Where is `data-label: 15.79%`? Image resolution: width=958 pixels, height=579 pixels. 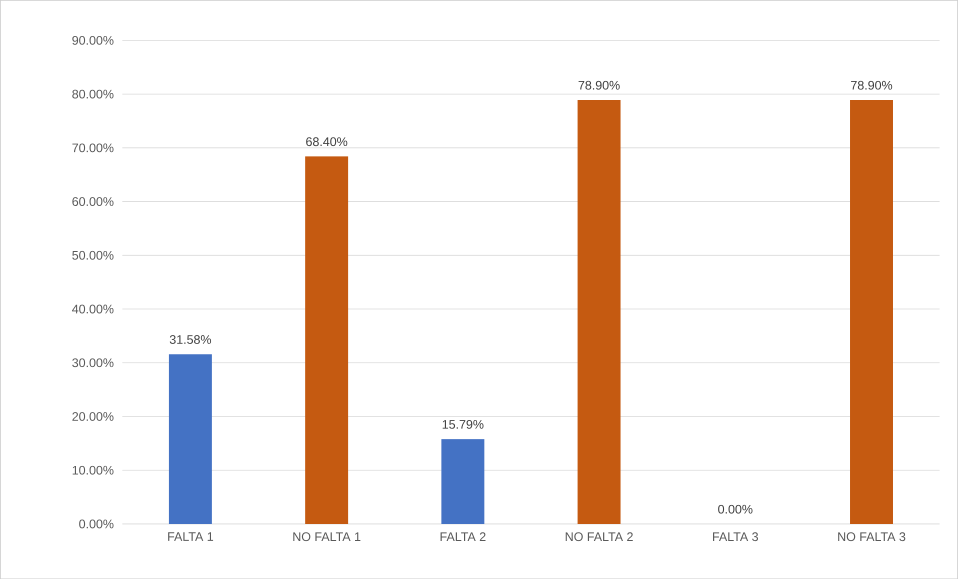
data-label: 15.79% is located at coordinates (463, 424).